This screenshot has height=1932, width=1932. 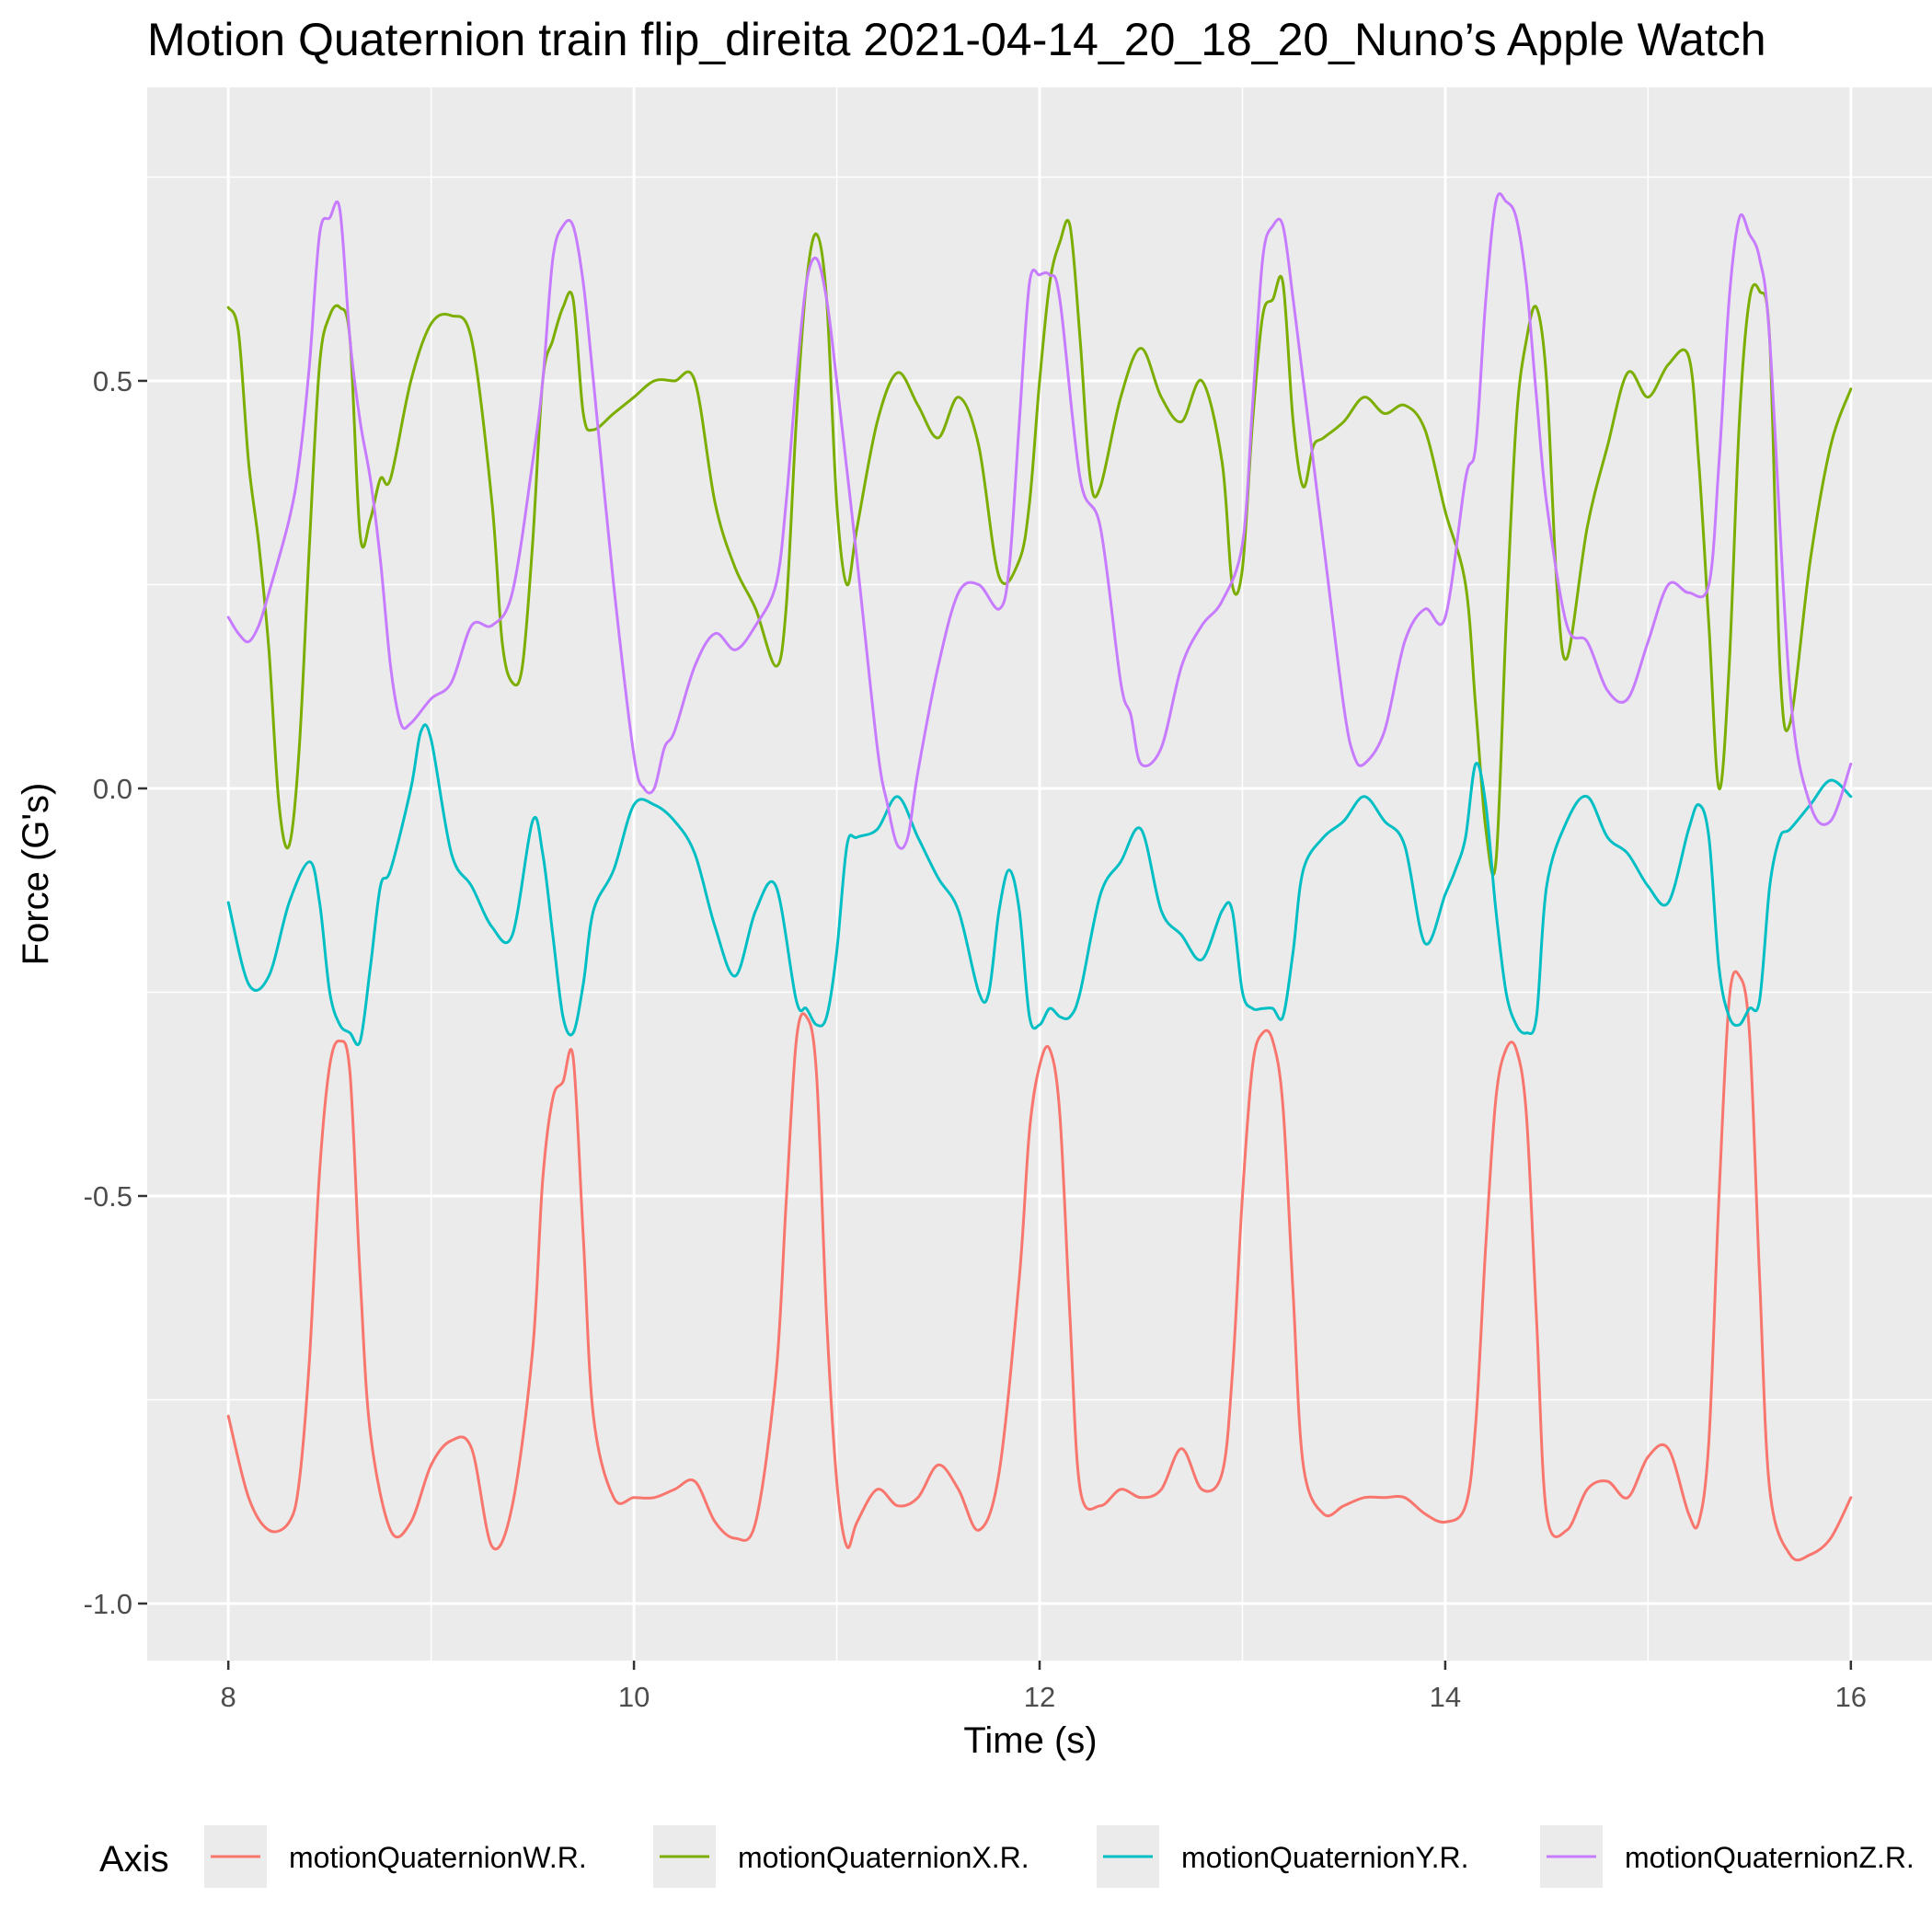 What do you see at coordinates (1030, 1740) in the screenshot?
I see `x-axis-title: Time (s)` at bounding box center [1030, 1740].